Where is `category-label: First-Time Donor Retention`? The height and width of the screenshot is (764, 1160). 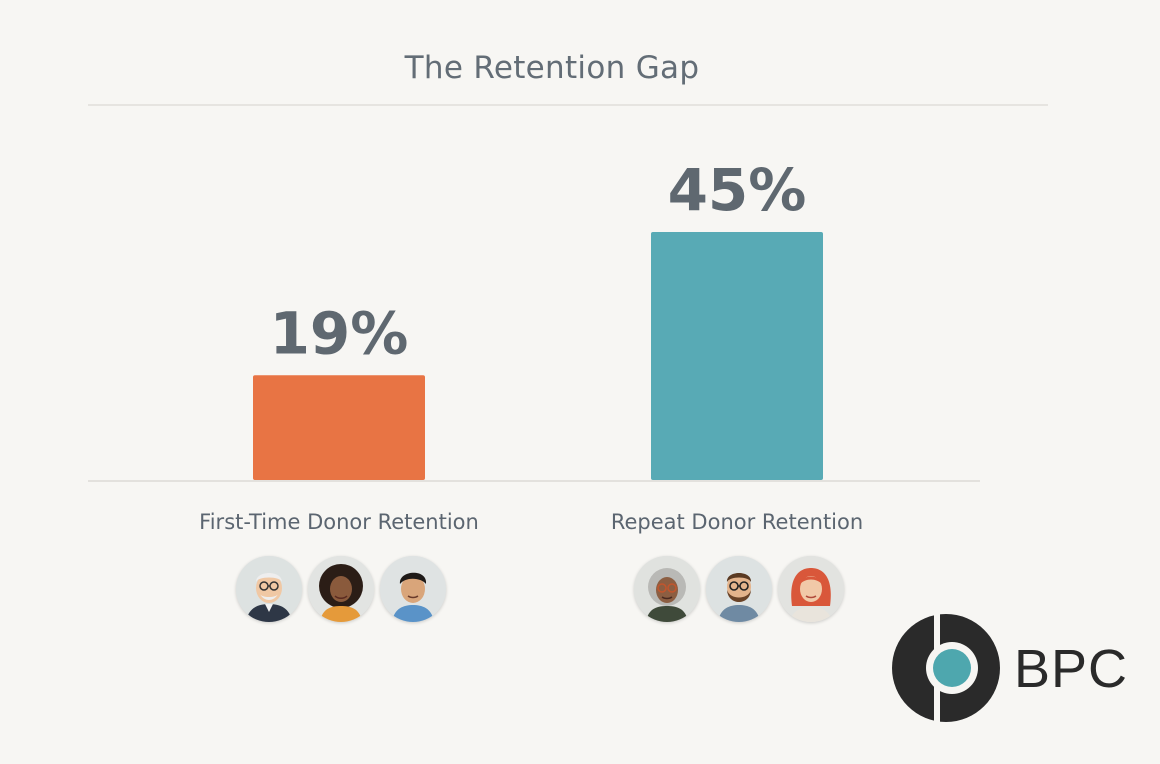 category-label: First-Time Donor Retention is located at coordinates (339, 522).